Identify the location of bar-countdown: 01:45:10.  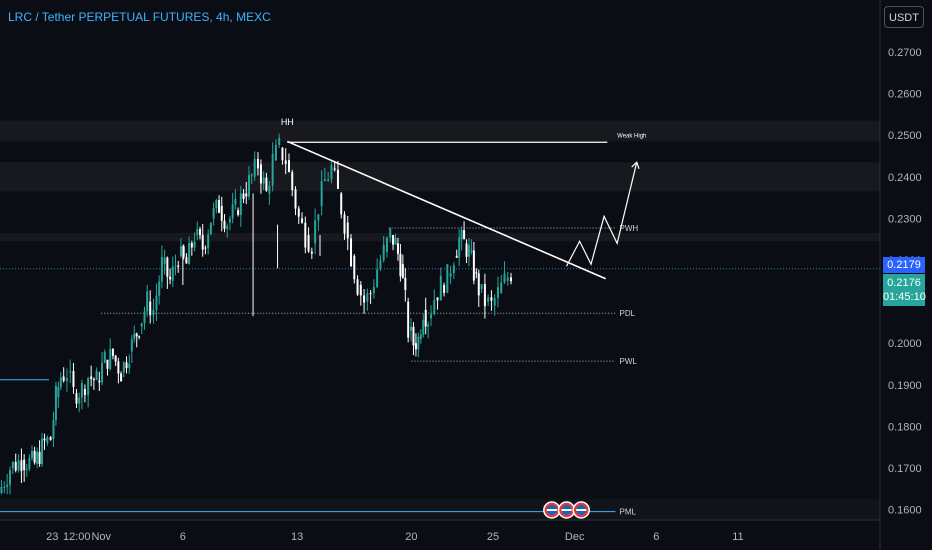
(904, 297).